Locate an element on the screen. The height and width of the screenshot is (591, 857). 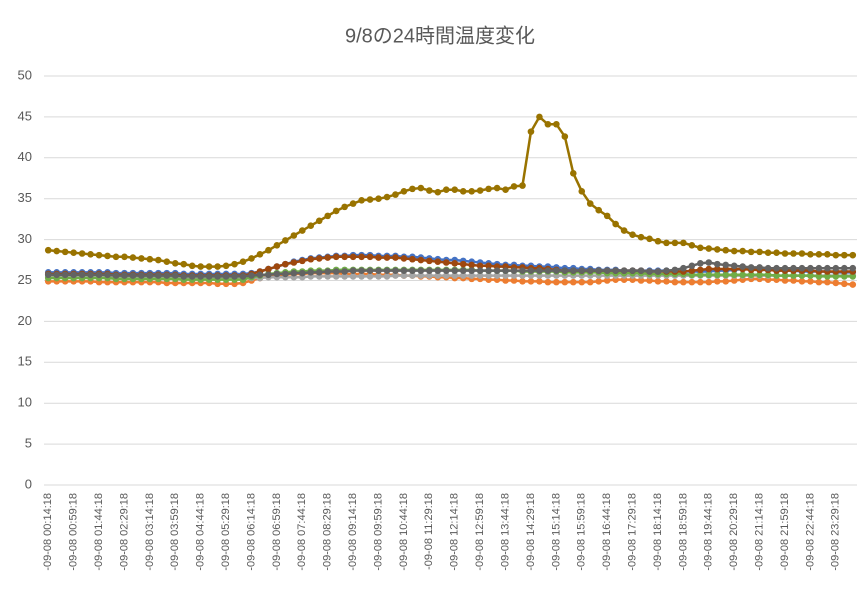
x-tick-label: -09-08 00:14:18 is located at coordinates (48, 532).